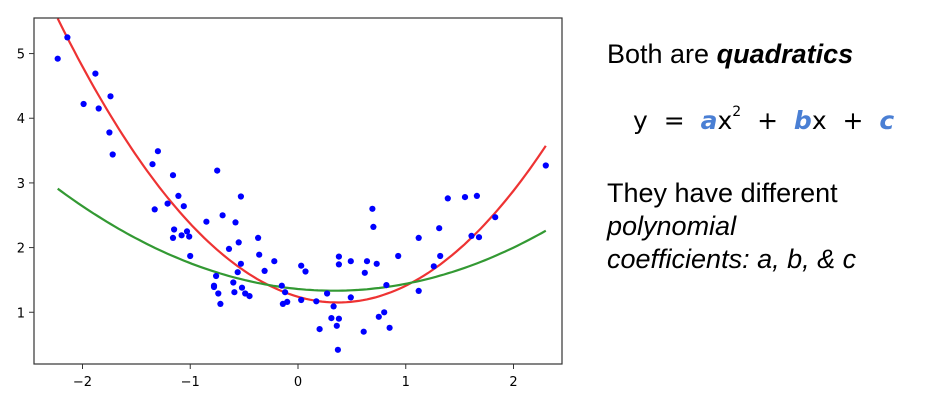  Describe the element at coordinates (82, 382) in the screenshot. I see `x-tick-label: −2` at that location.